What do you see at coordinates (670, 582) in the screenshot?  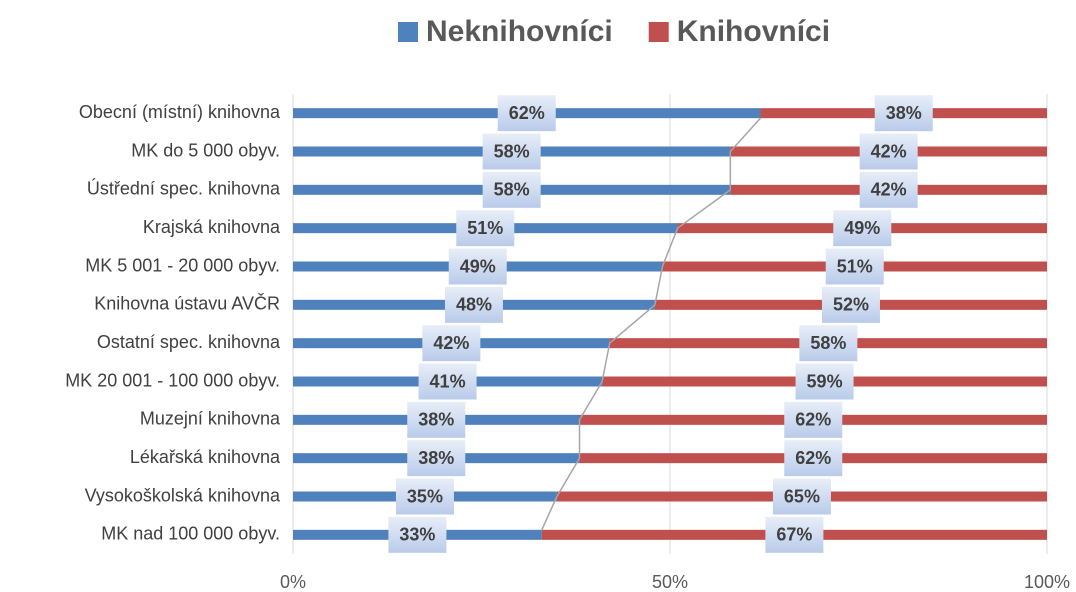 I see `x-tick-label: 50%` at bounding box center [670, 582].